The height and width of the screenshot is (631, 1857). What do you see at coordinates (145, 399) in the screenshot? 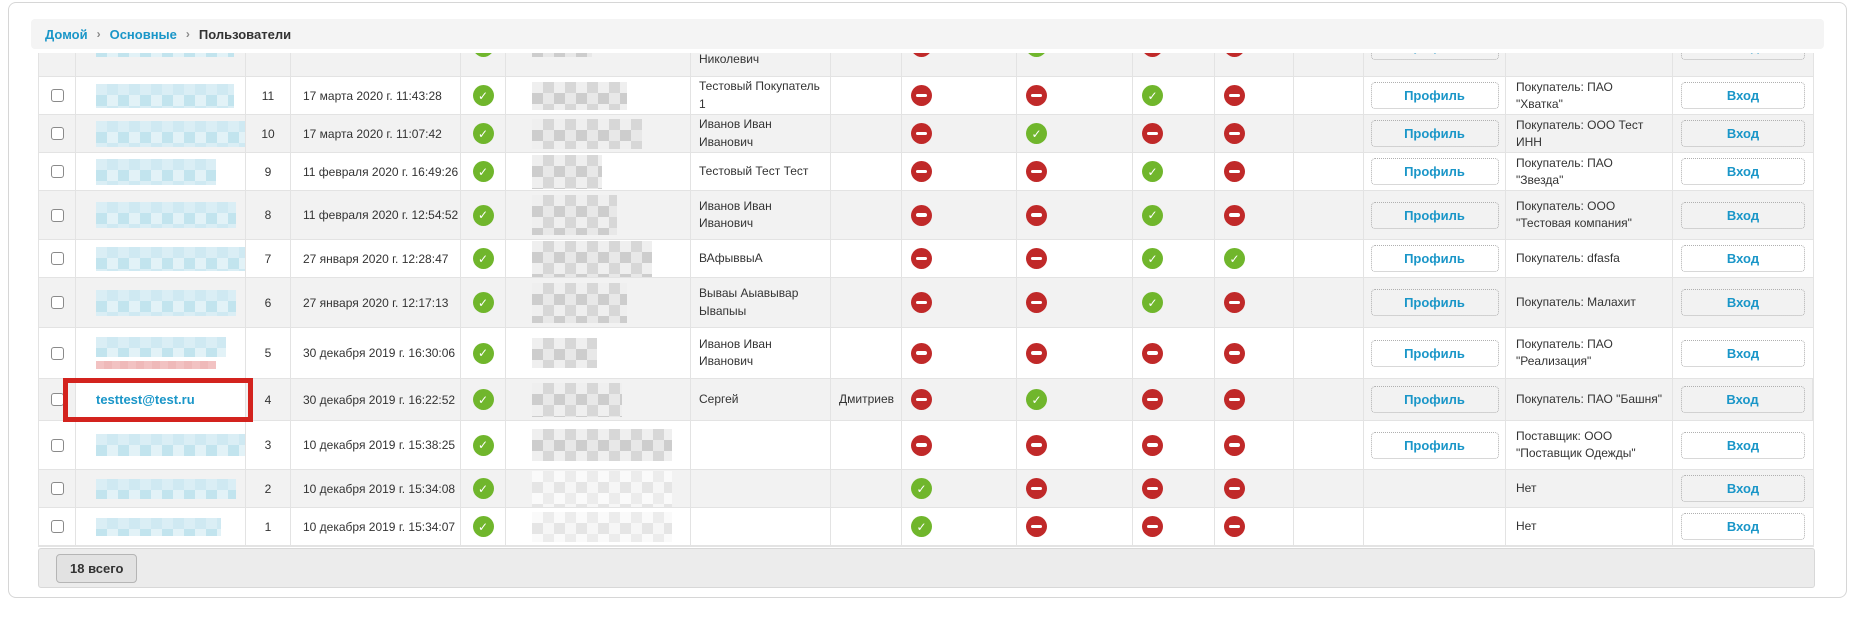
I see `highlighted-email-link: testtest@test.ru` at bounding box center [145, 399].